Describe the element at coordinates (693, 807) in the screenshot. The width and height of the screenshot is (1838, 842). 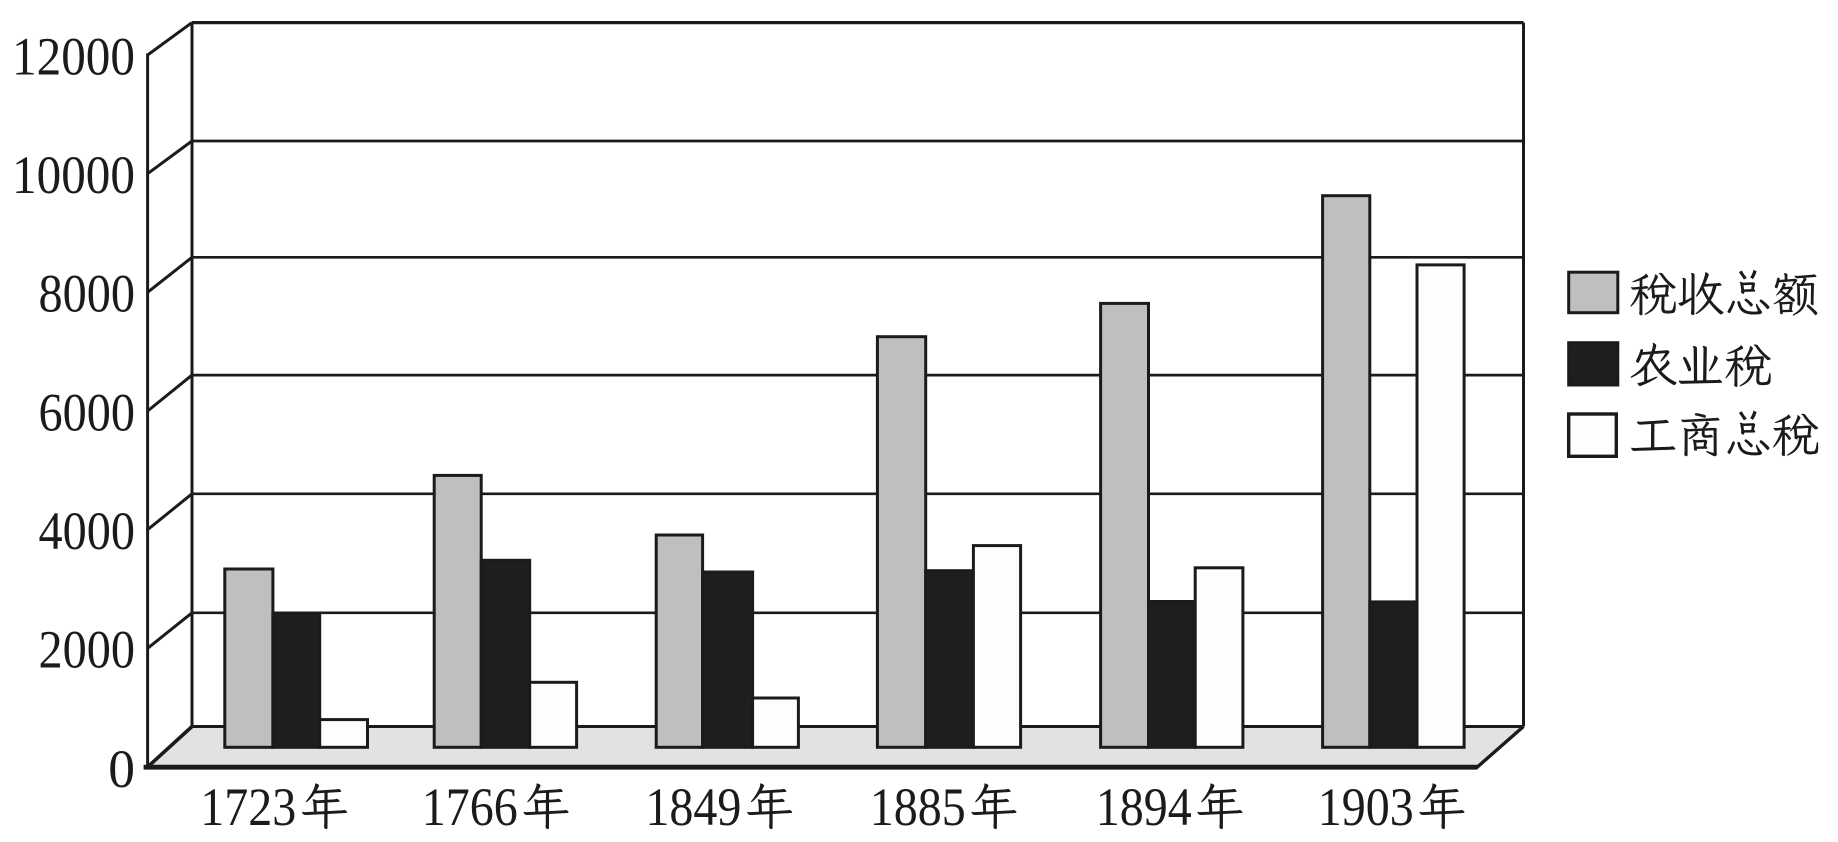
I see `svg-text: 1849` at that location.